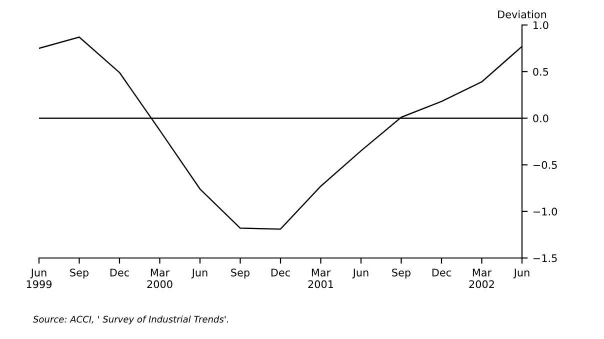 The height and width of the screenshot is (339, 604). I want to click on source-note: Source: ACCI, ' Survey of Industrial Trends'., so click(130, 320).